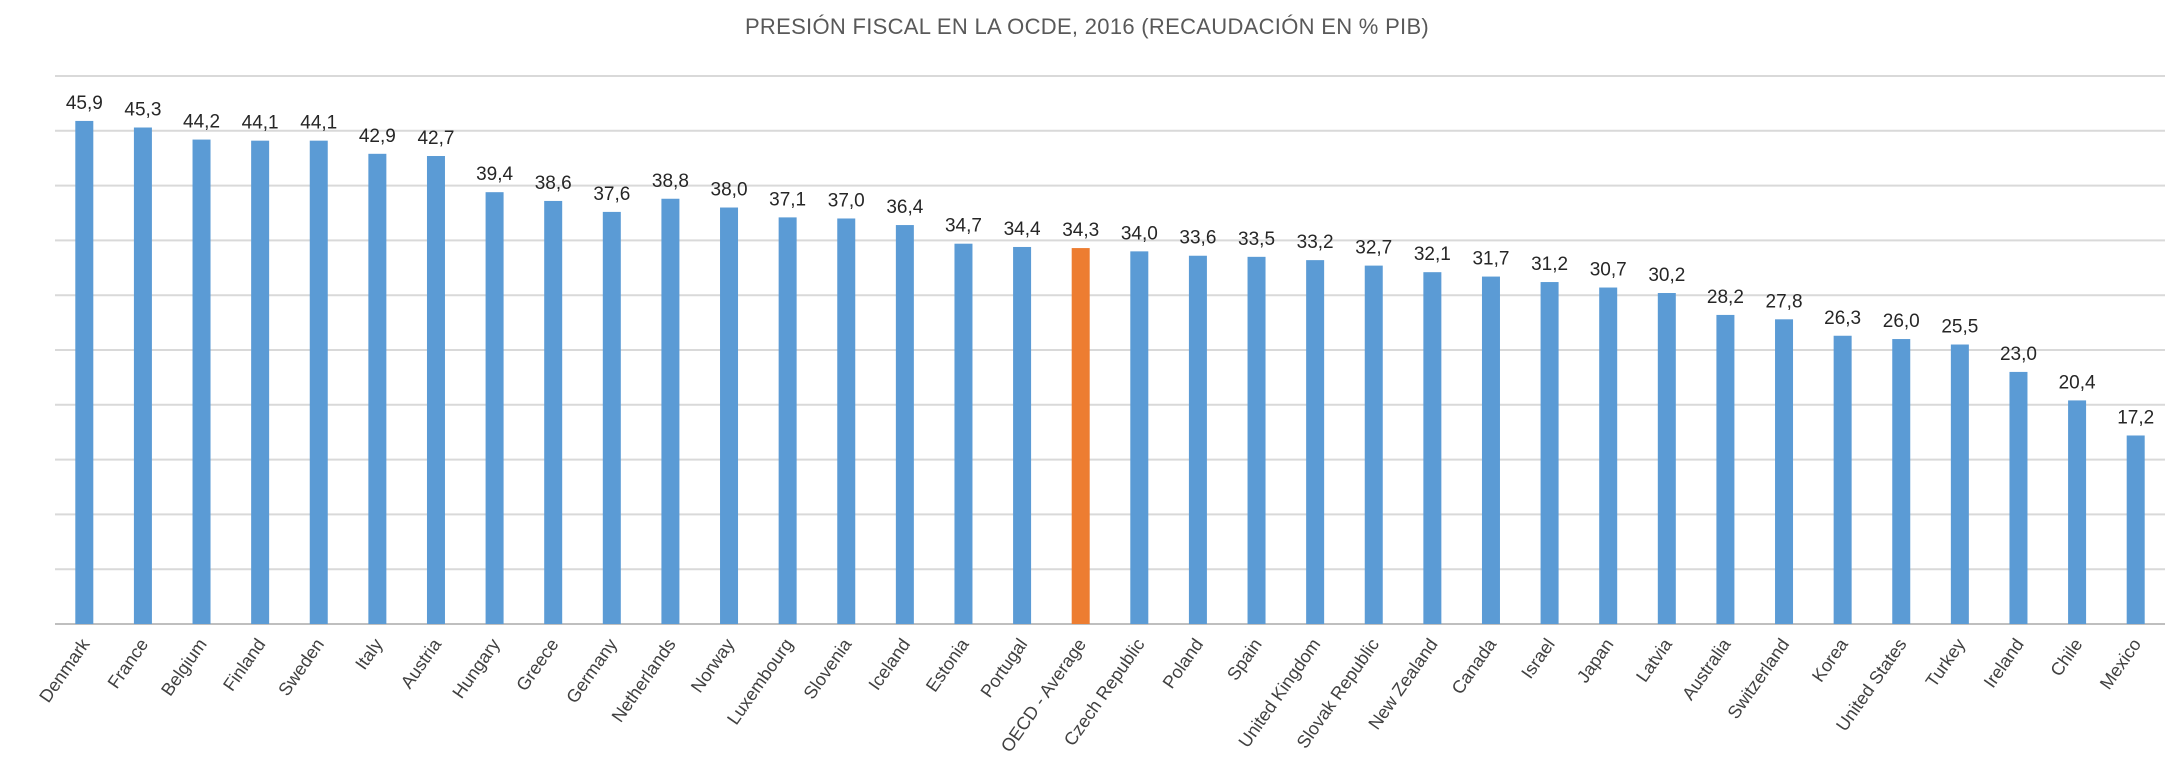 This screenshot has width=2174, height=773. Describe the element at coordinates (947, 664) in the screenshot. I see `category-label: Estonia` at that location.